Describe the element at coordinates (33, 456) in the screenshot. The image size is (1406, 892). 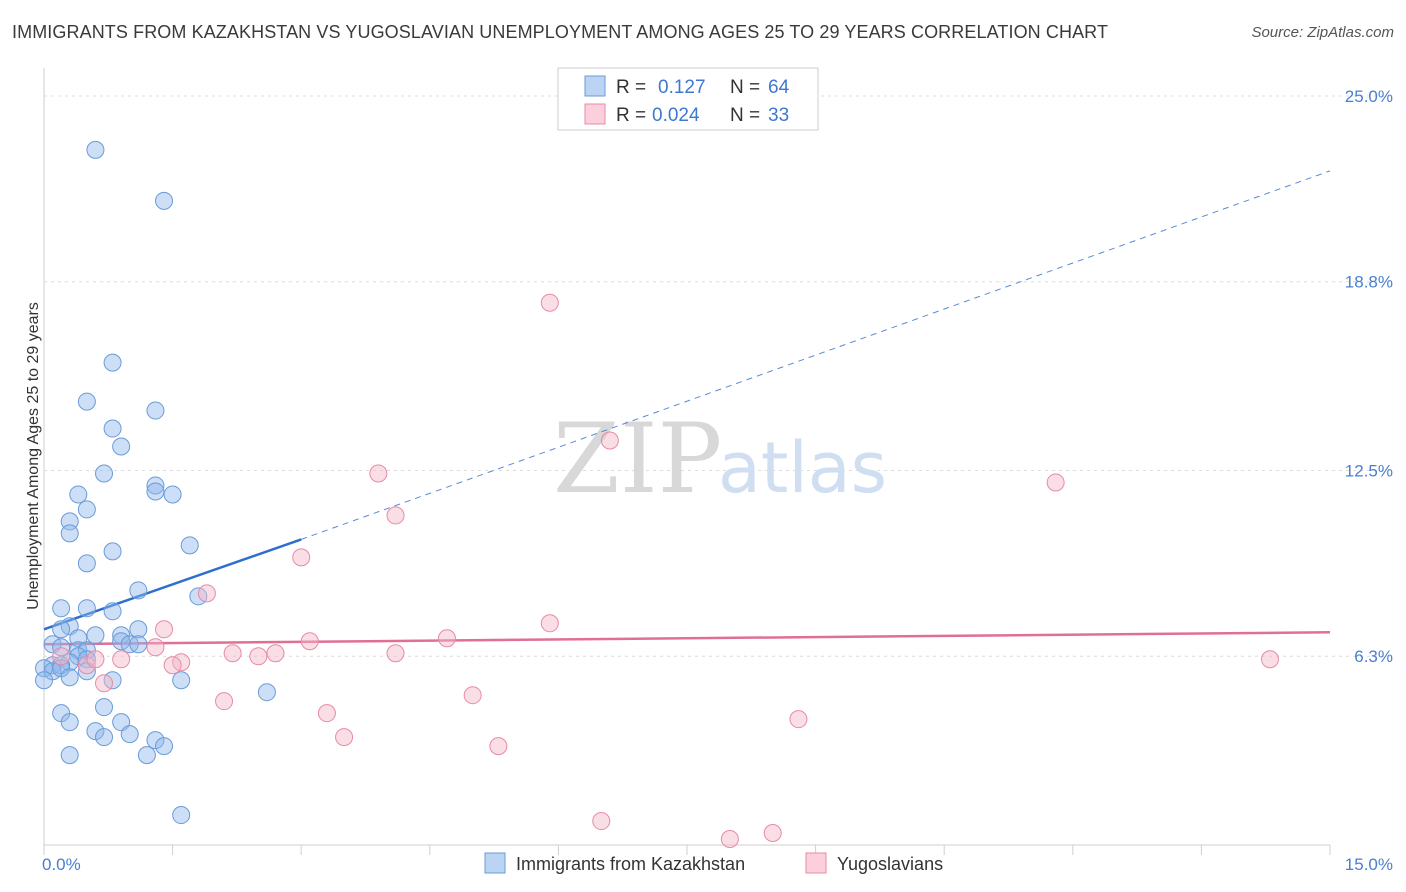
I see `y-axis-label: Unemployment Among Ages 25 to 29 years` at that location.